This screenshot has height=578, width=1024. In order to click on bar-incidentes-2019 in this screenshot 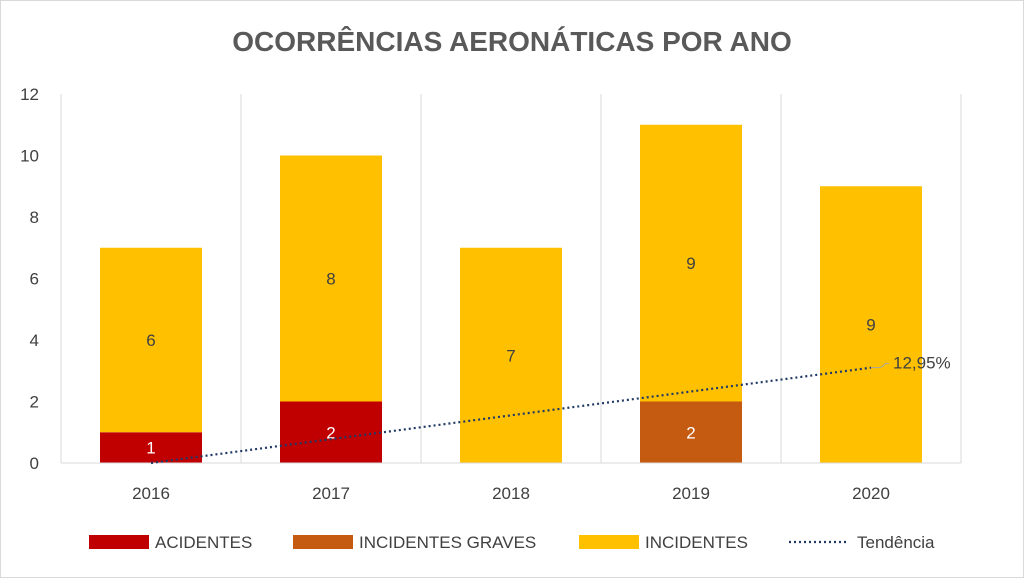, I will do `click(691, 263)`.